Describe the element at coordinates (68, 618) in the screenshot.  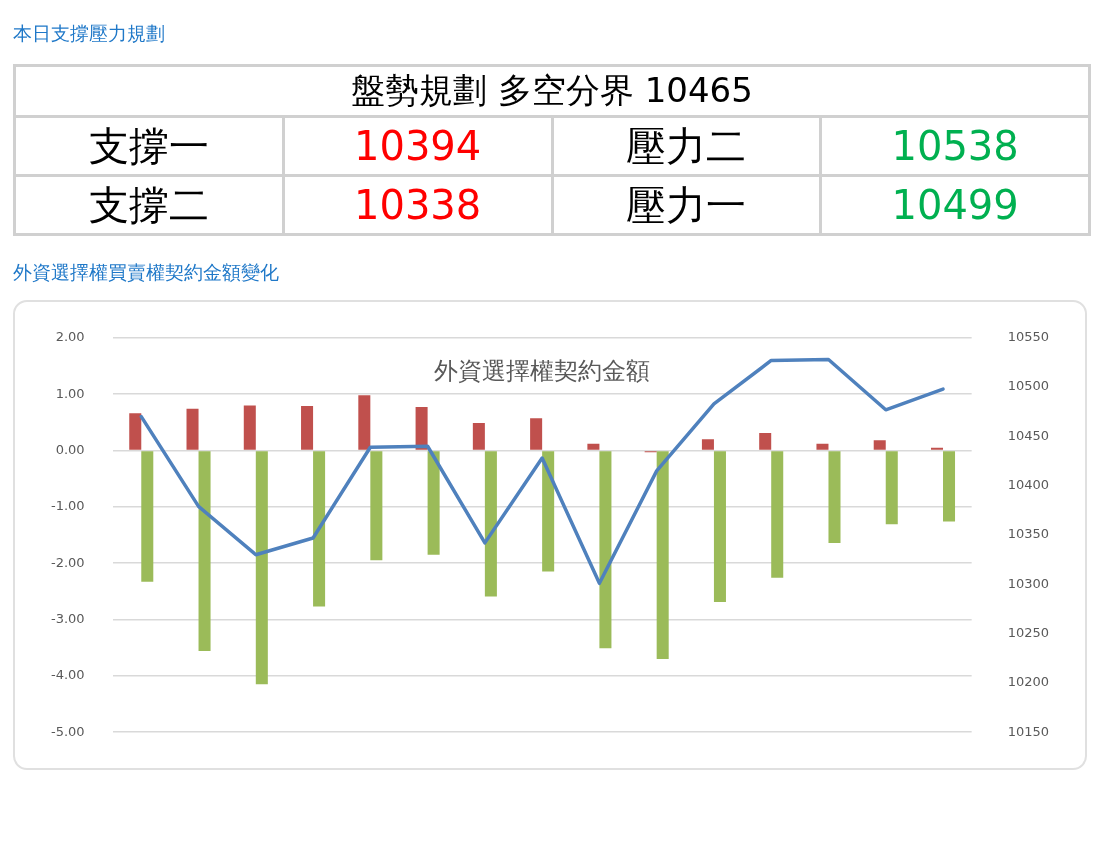
I see `y-tick-label: -3.00` at that location.